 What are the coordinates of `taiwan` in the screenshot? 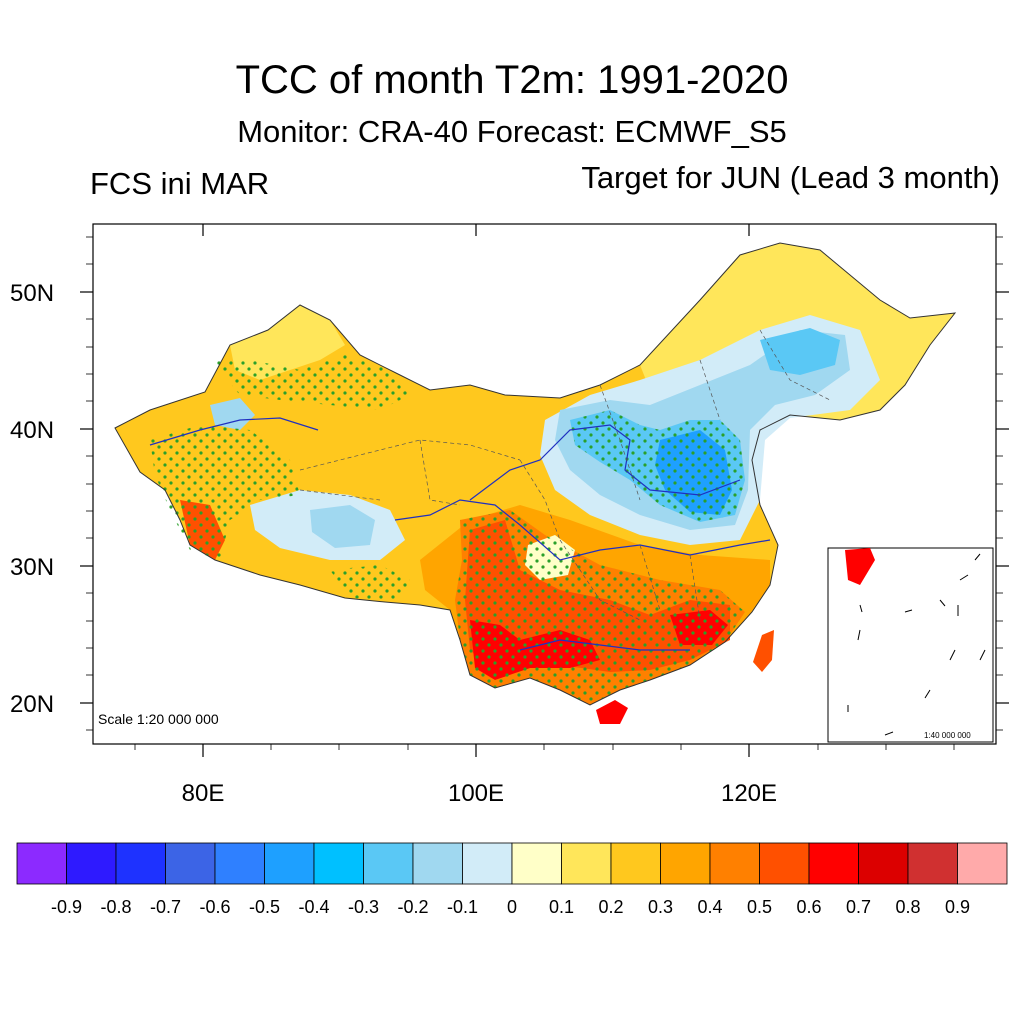 It's located at (763, 651).